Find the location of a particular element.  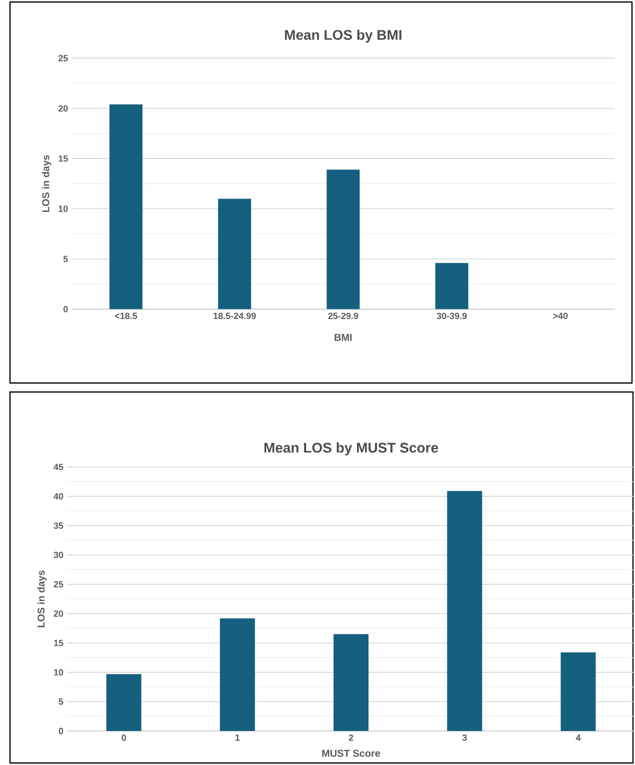

y-tick-label: 30 is located at coordinates (58, 555).